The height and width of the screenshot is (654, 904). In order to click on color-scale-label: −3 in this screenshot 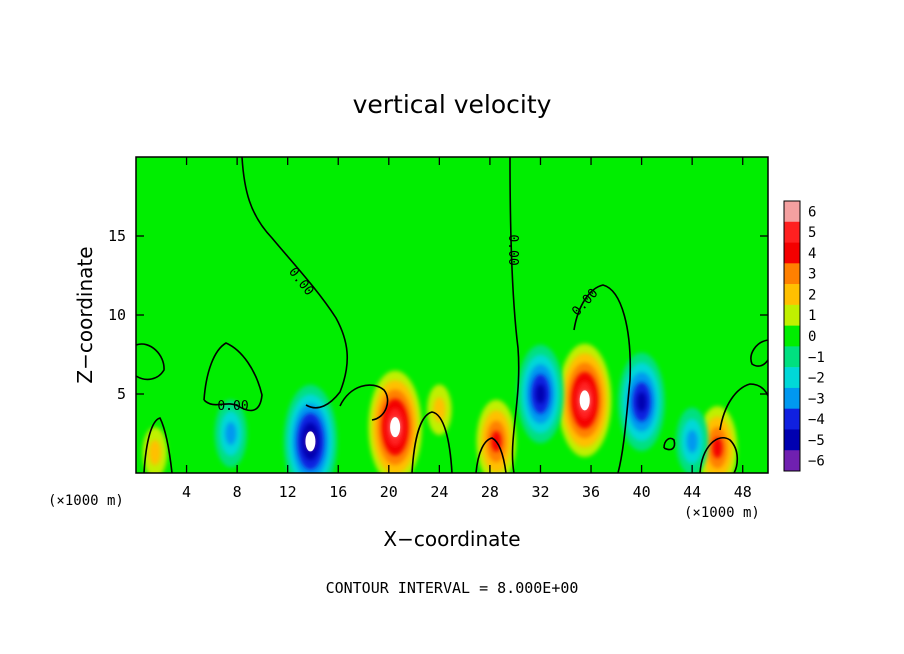, I will do `click(816, 399)`.